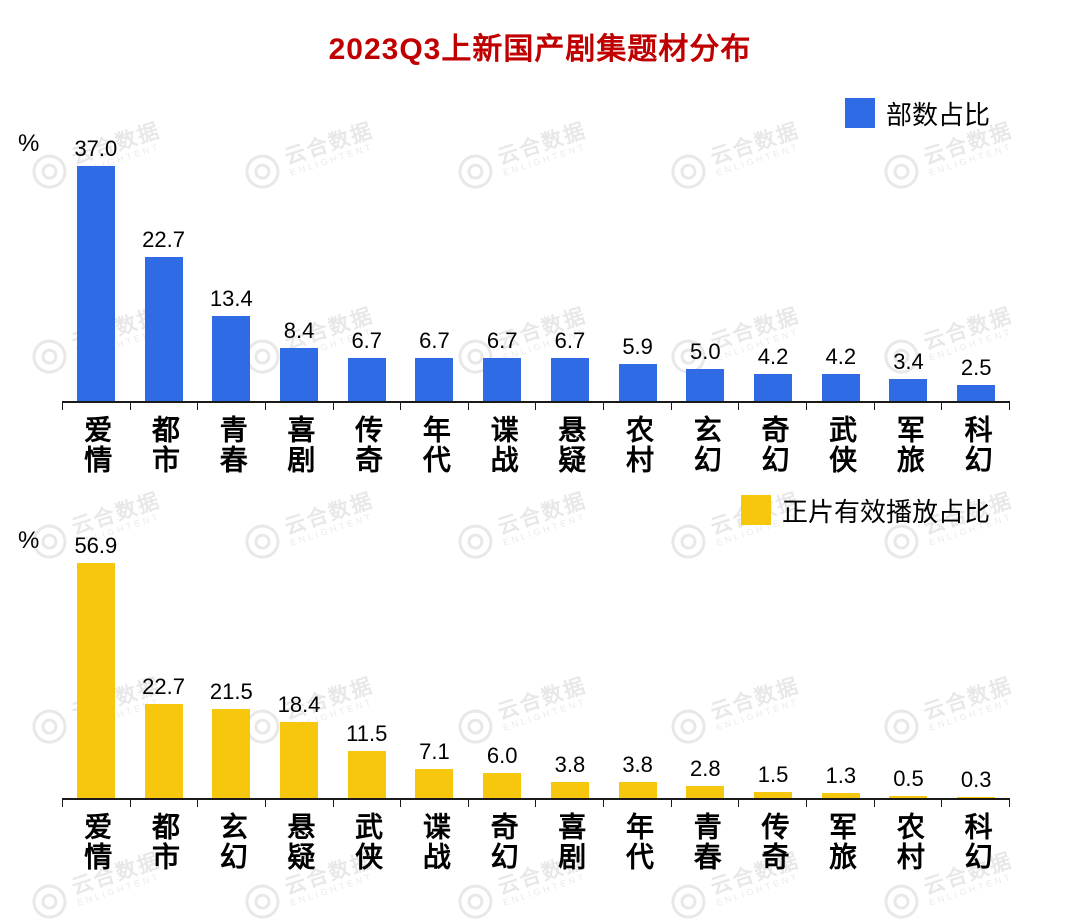  I want to click on bar-value-label: 37.0, so click(96, 148).